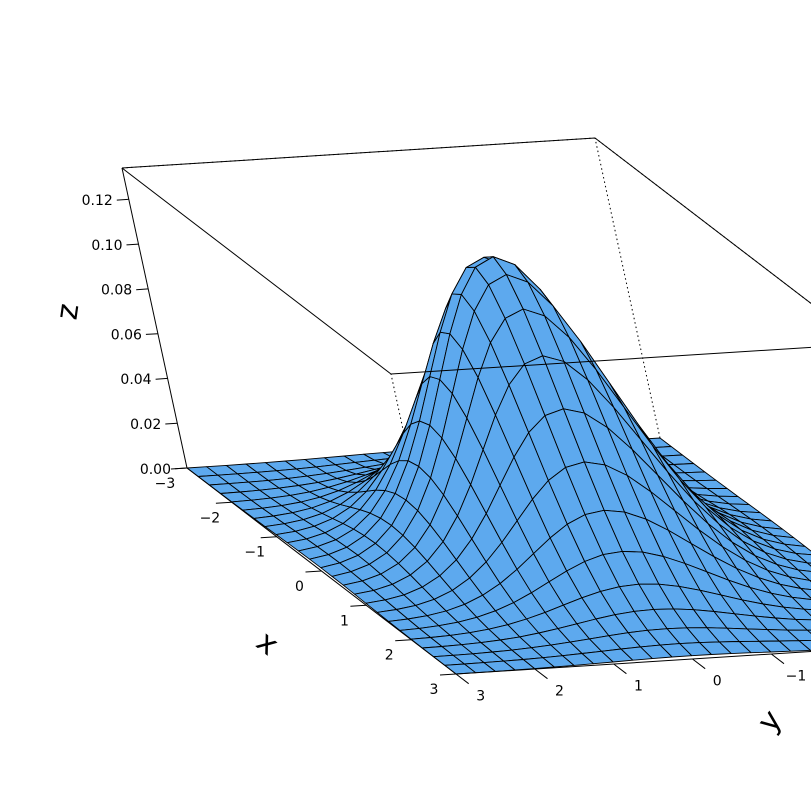  Describe the element at coordinates (254, 553) in the screenshot. I see `x-tick-label: −1` at that location.